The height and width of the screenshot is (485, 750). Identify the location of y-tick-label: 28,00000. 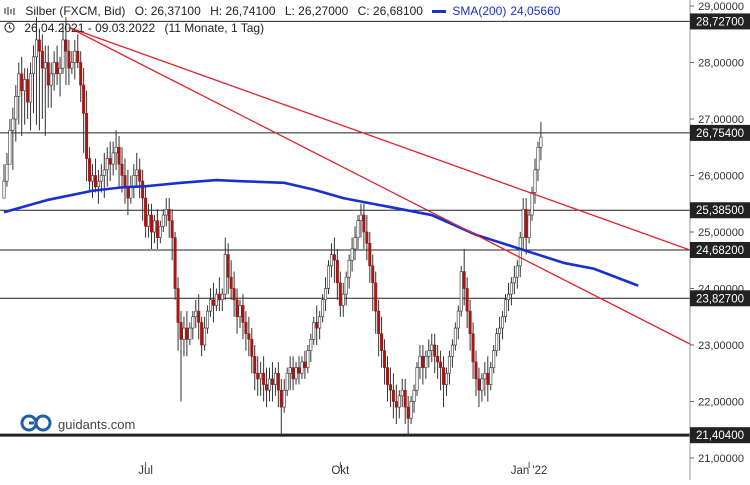
(721, 64).